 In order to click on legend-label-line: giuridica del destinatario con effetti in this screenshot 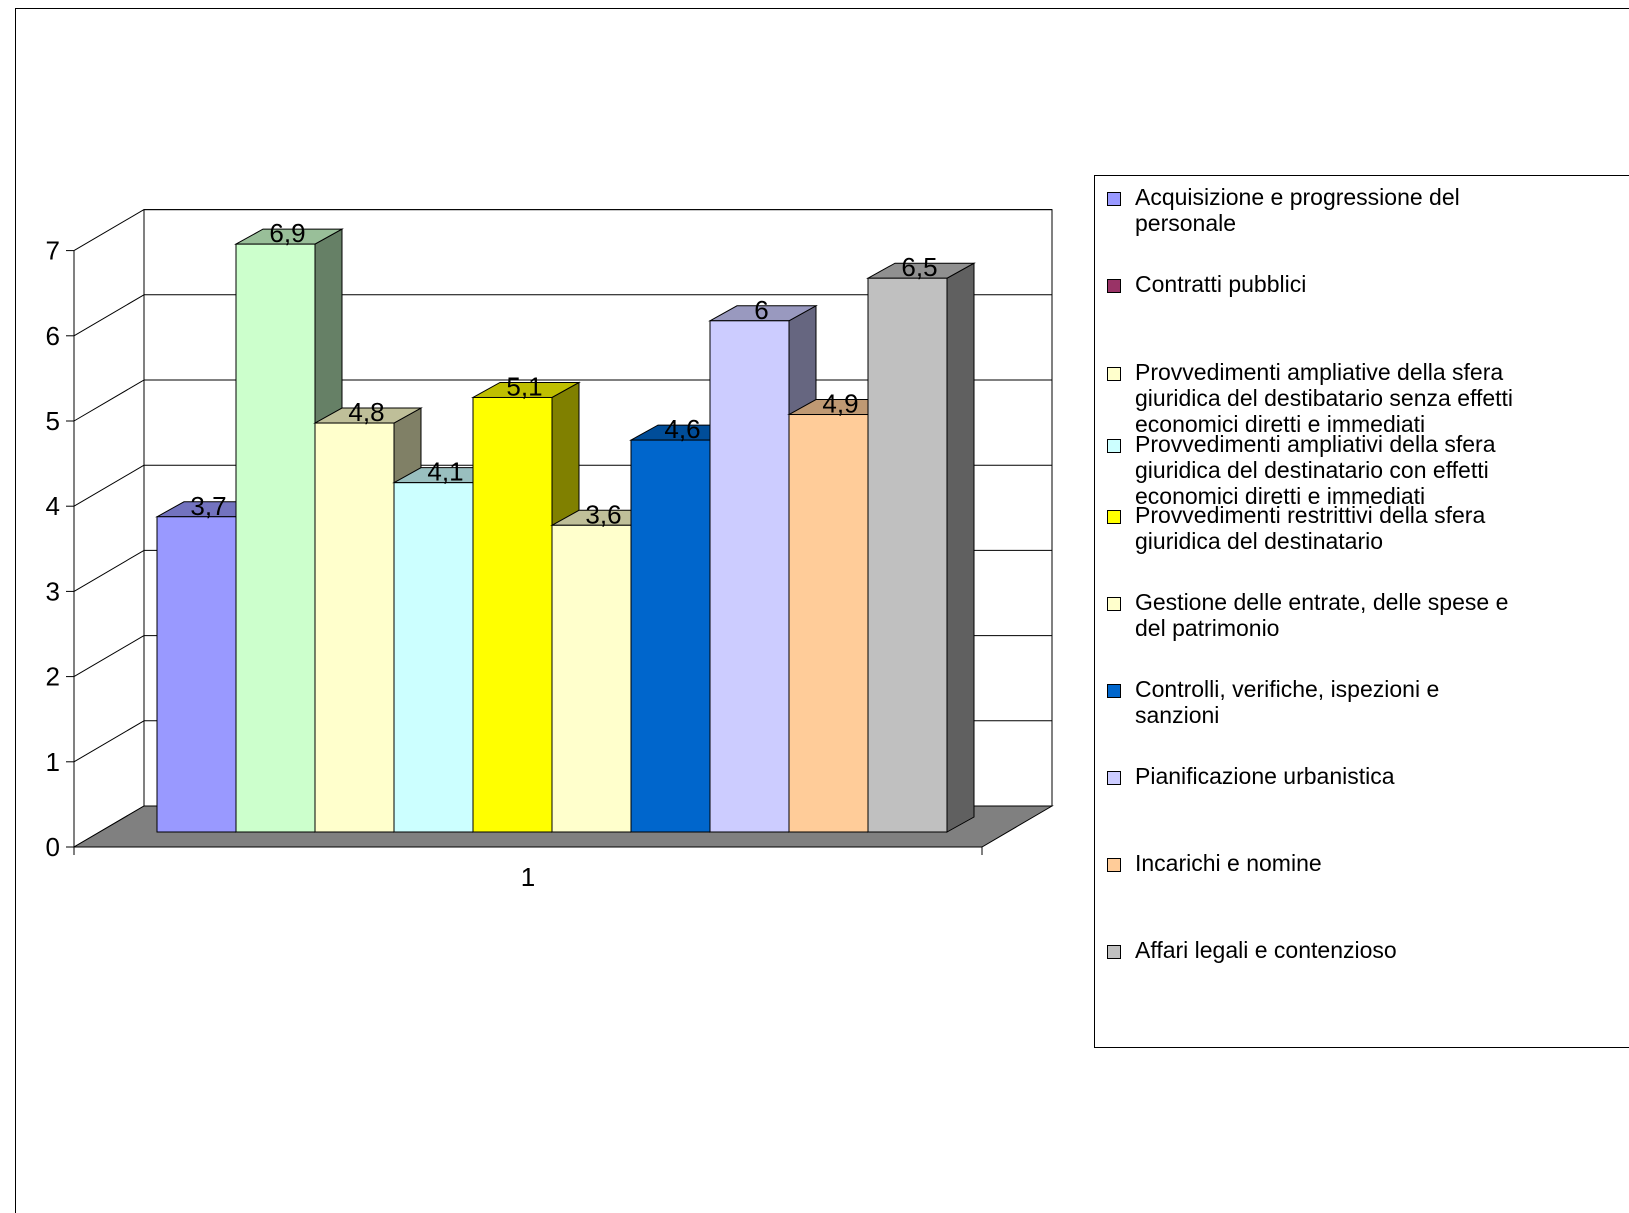, I will do `click(1312, 470)`.